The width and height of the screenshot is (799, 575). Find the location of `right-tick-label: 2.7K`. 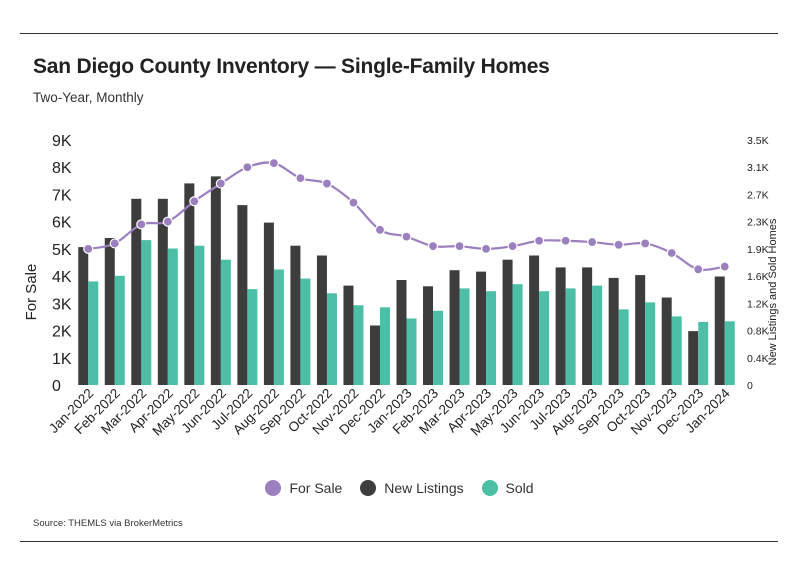

right-tick-label: 2.7K is located at coordinates (758, 195).